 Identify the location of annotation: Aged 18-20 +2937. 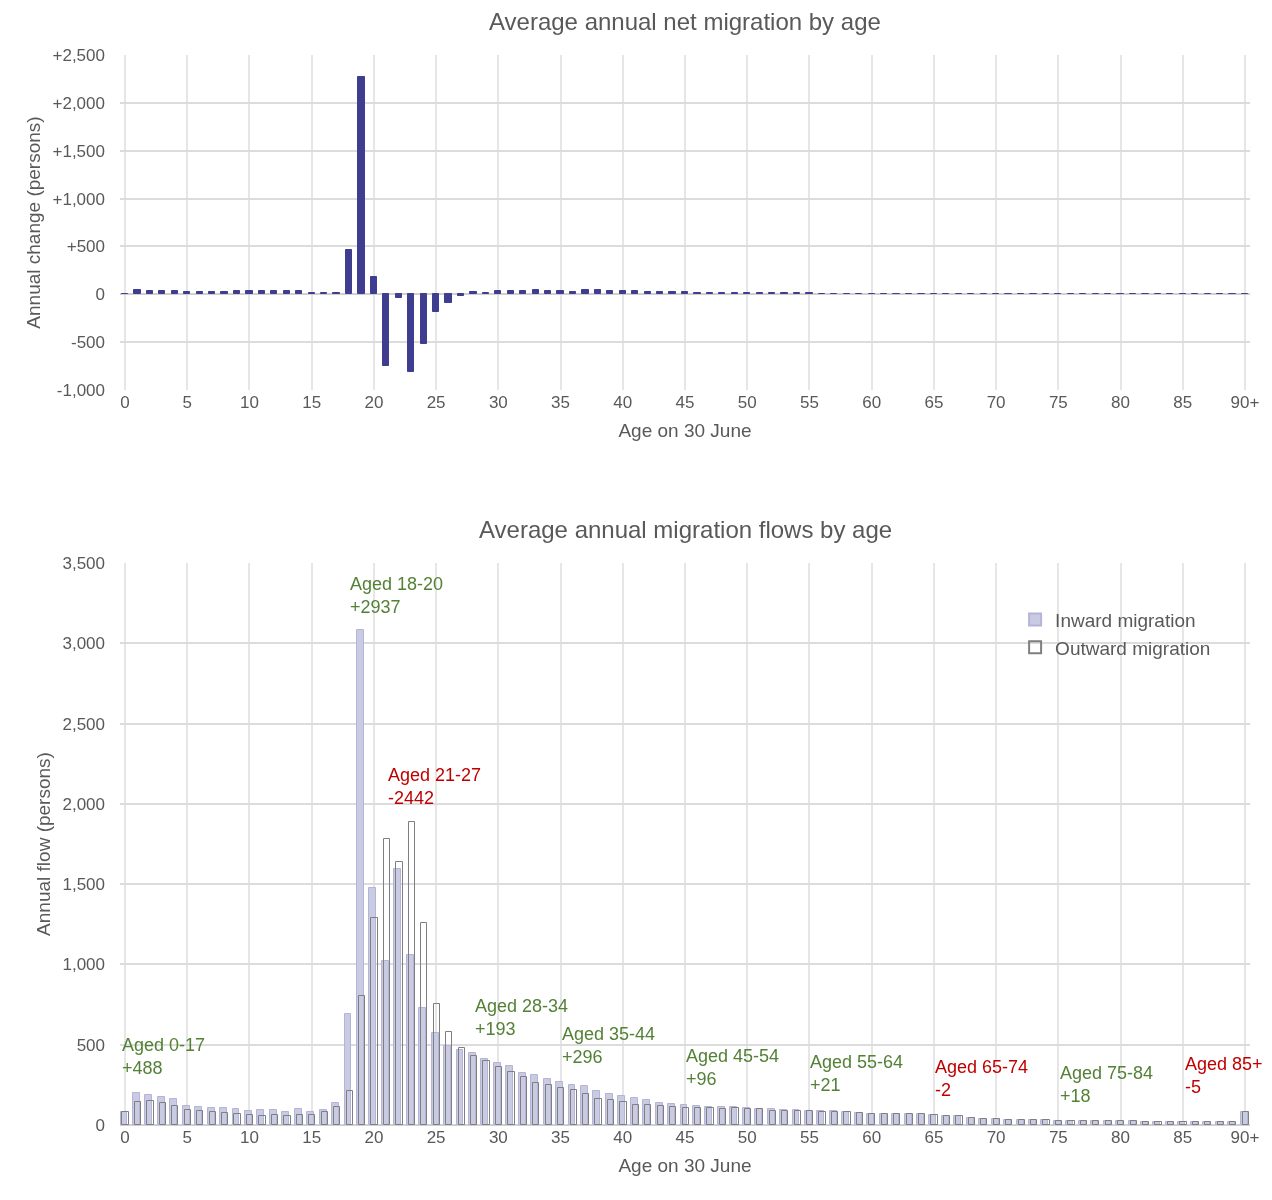
(397, 596).